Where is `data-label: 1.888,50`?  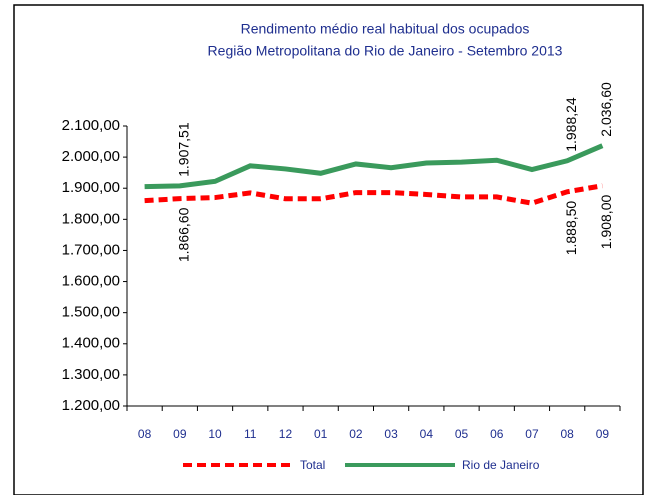 data-label: 1.888,50 is located at coordinates (571, 228).